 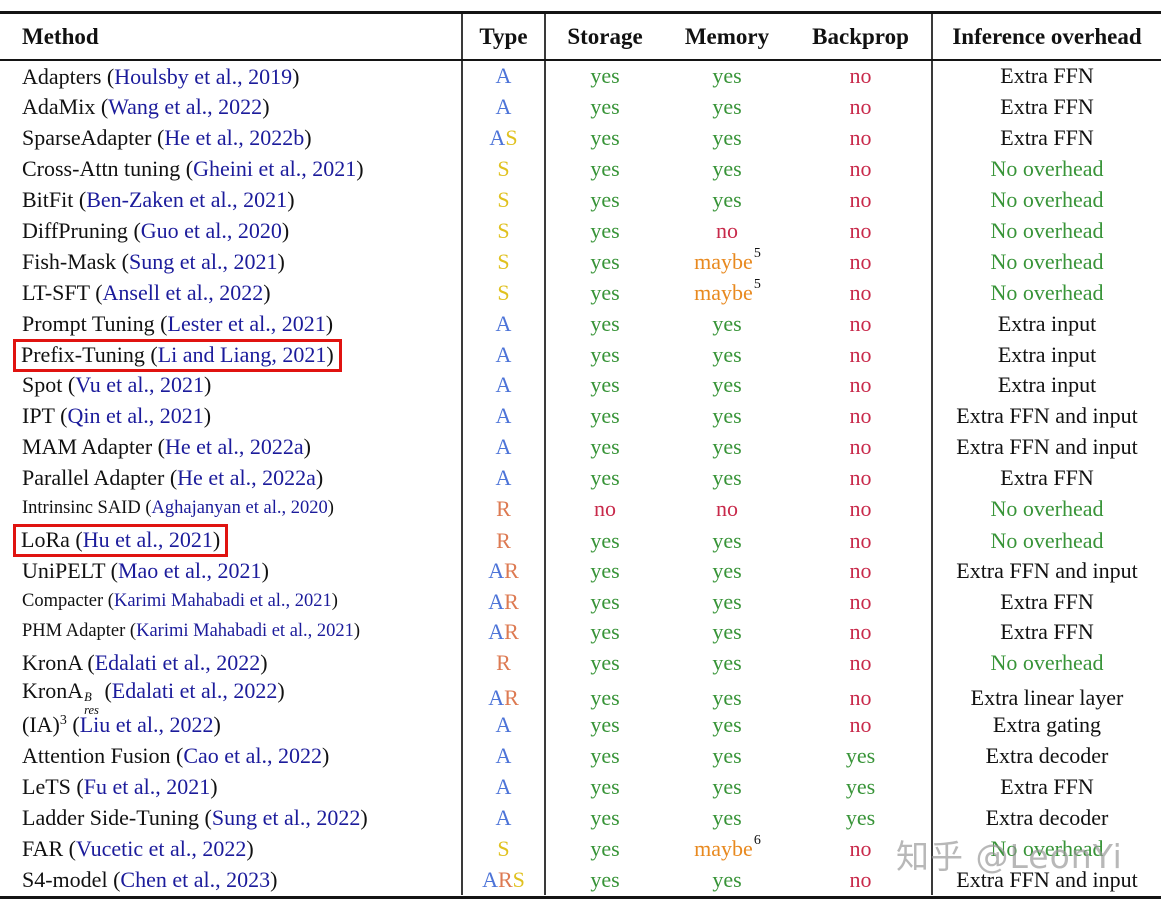 What do you see at coordinates (286, 817) in the screenshot?
I see `citation-link: Sung et al., 2022` at bounding box center [286, 817].